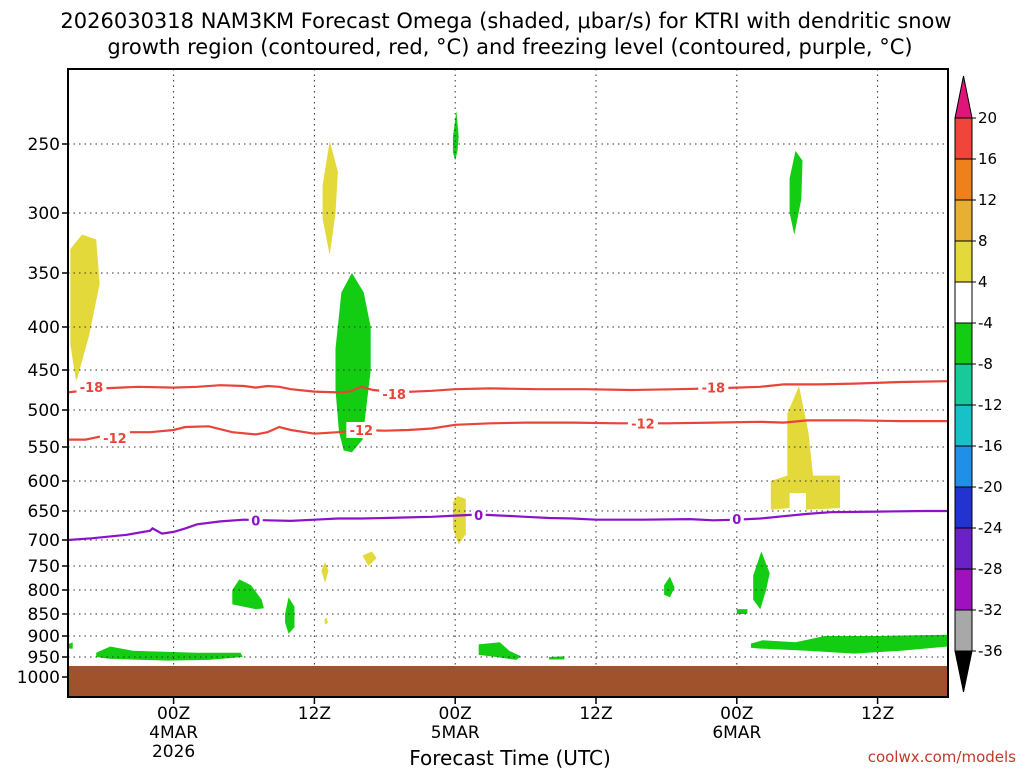 The height and width of the screenshot is (768, 1024). I want to click on contour-label-0-0: 0, so click(255, 521).